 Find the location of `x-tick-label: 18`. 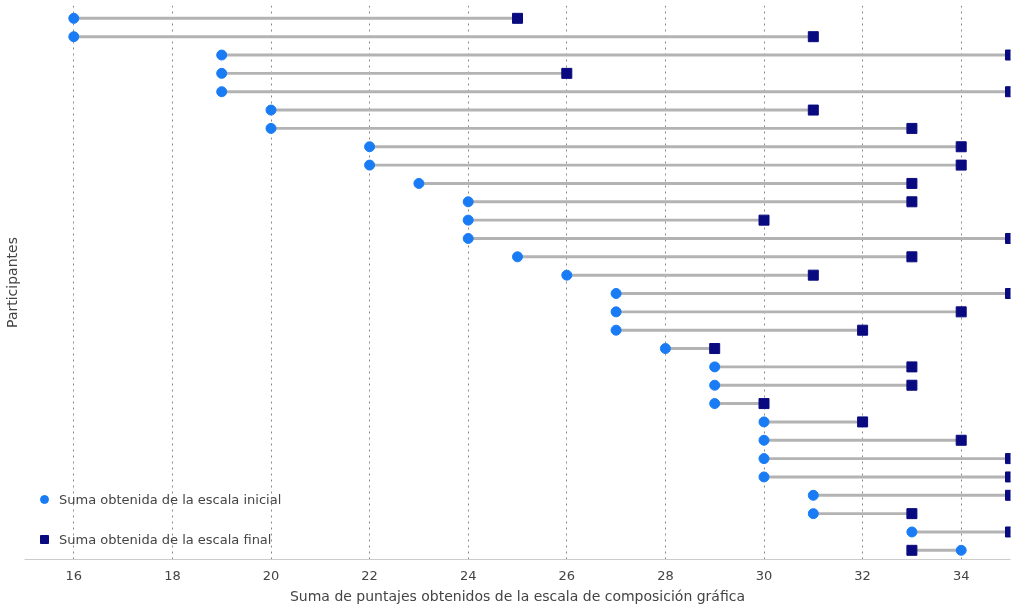

x-tick-label: 18 is located at coordinates (172, 575).